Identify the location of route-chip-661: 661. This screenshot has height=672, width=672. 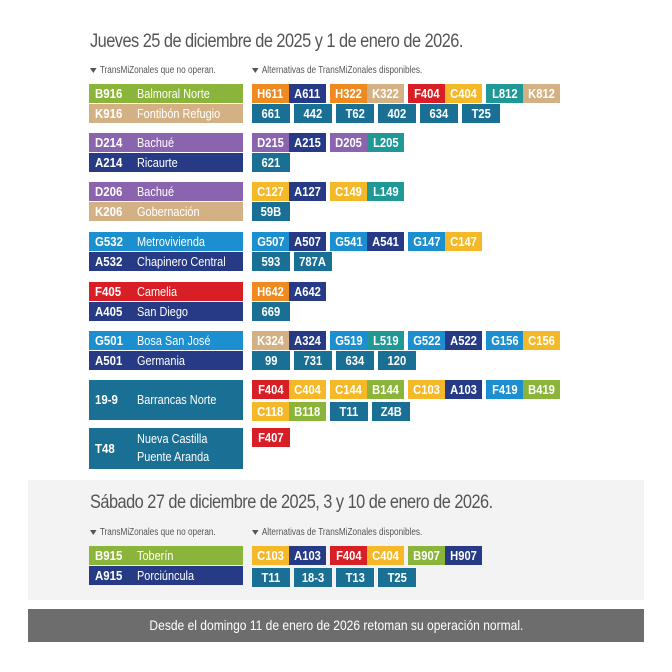
(271, 113).